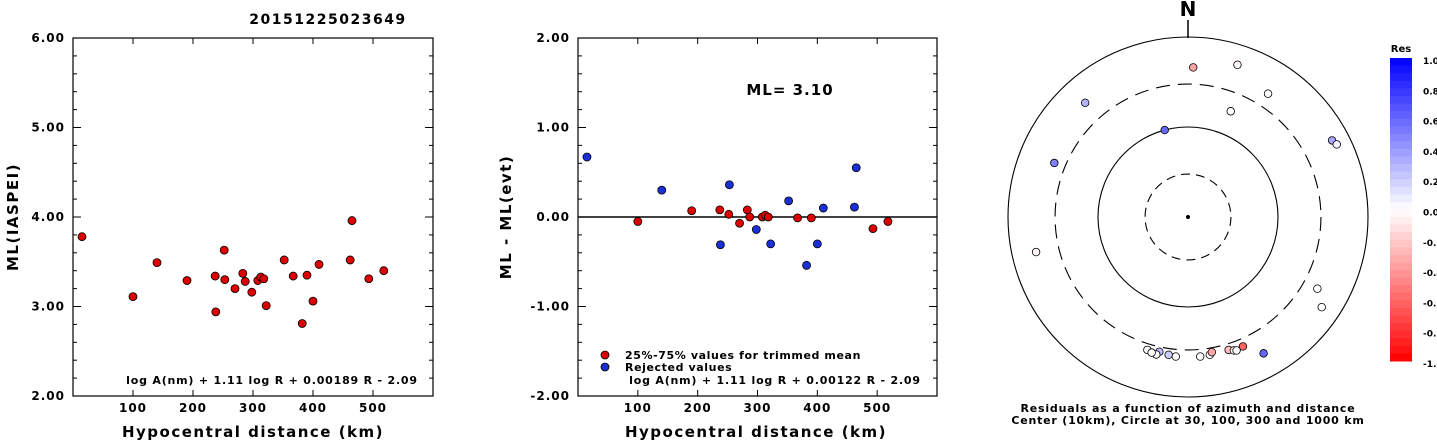  I want to click on magnitude-x-tick-label: 500, so click(373, 408).